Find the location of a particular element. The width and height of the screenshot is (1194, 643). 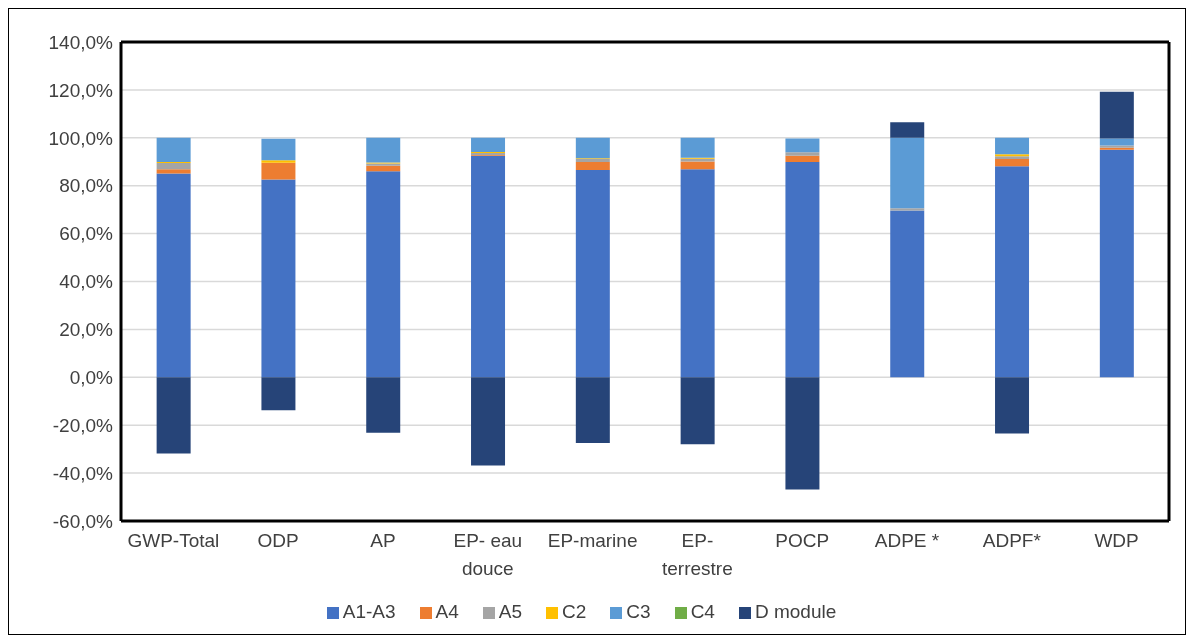

y-tick-label: 120,0% is located at coordinates (81, 90).